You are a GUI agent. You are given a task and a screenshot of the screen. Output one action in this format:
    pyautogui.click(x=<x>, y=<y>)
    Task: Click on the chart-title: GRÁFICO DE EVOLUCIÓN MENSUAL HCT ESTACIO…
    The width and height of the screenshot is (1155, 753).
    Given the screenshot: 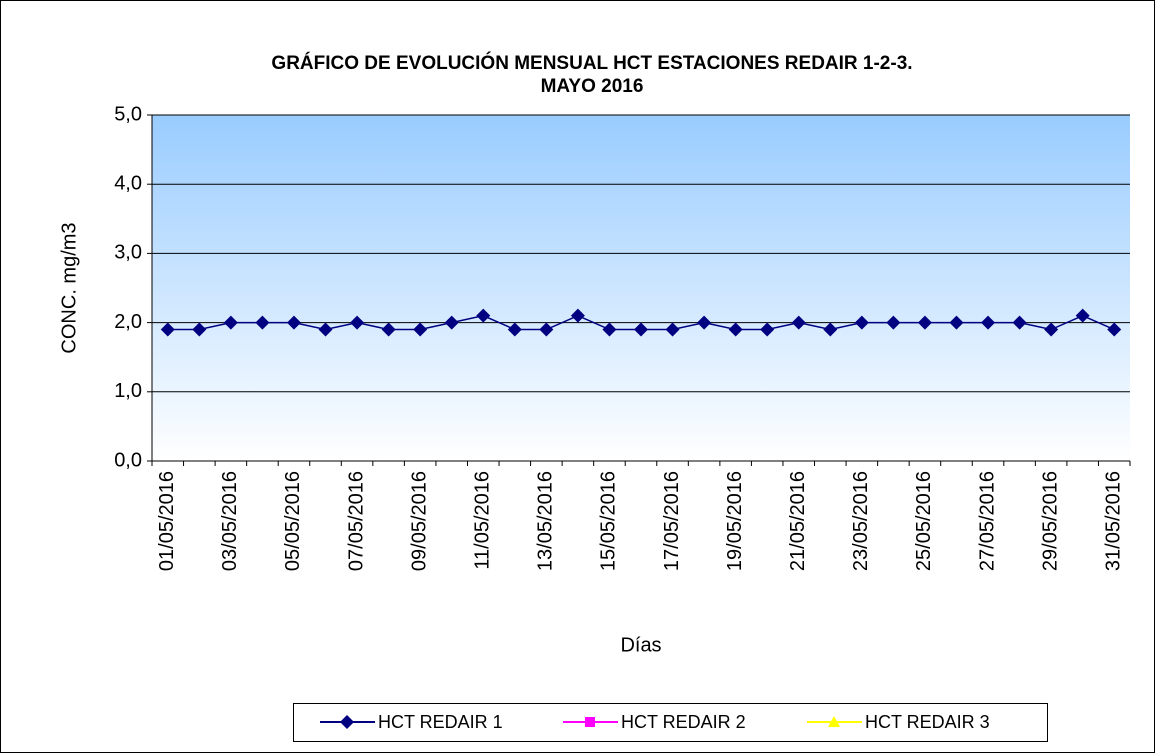 What is the action you would take?
    pyautogui.click(x=591, y=63)
    